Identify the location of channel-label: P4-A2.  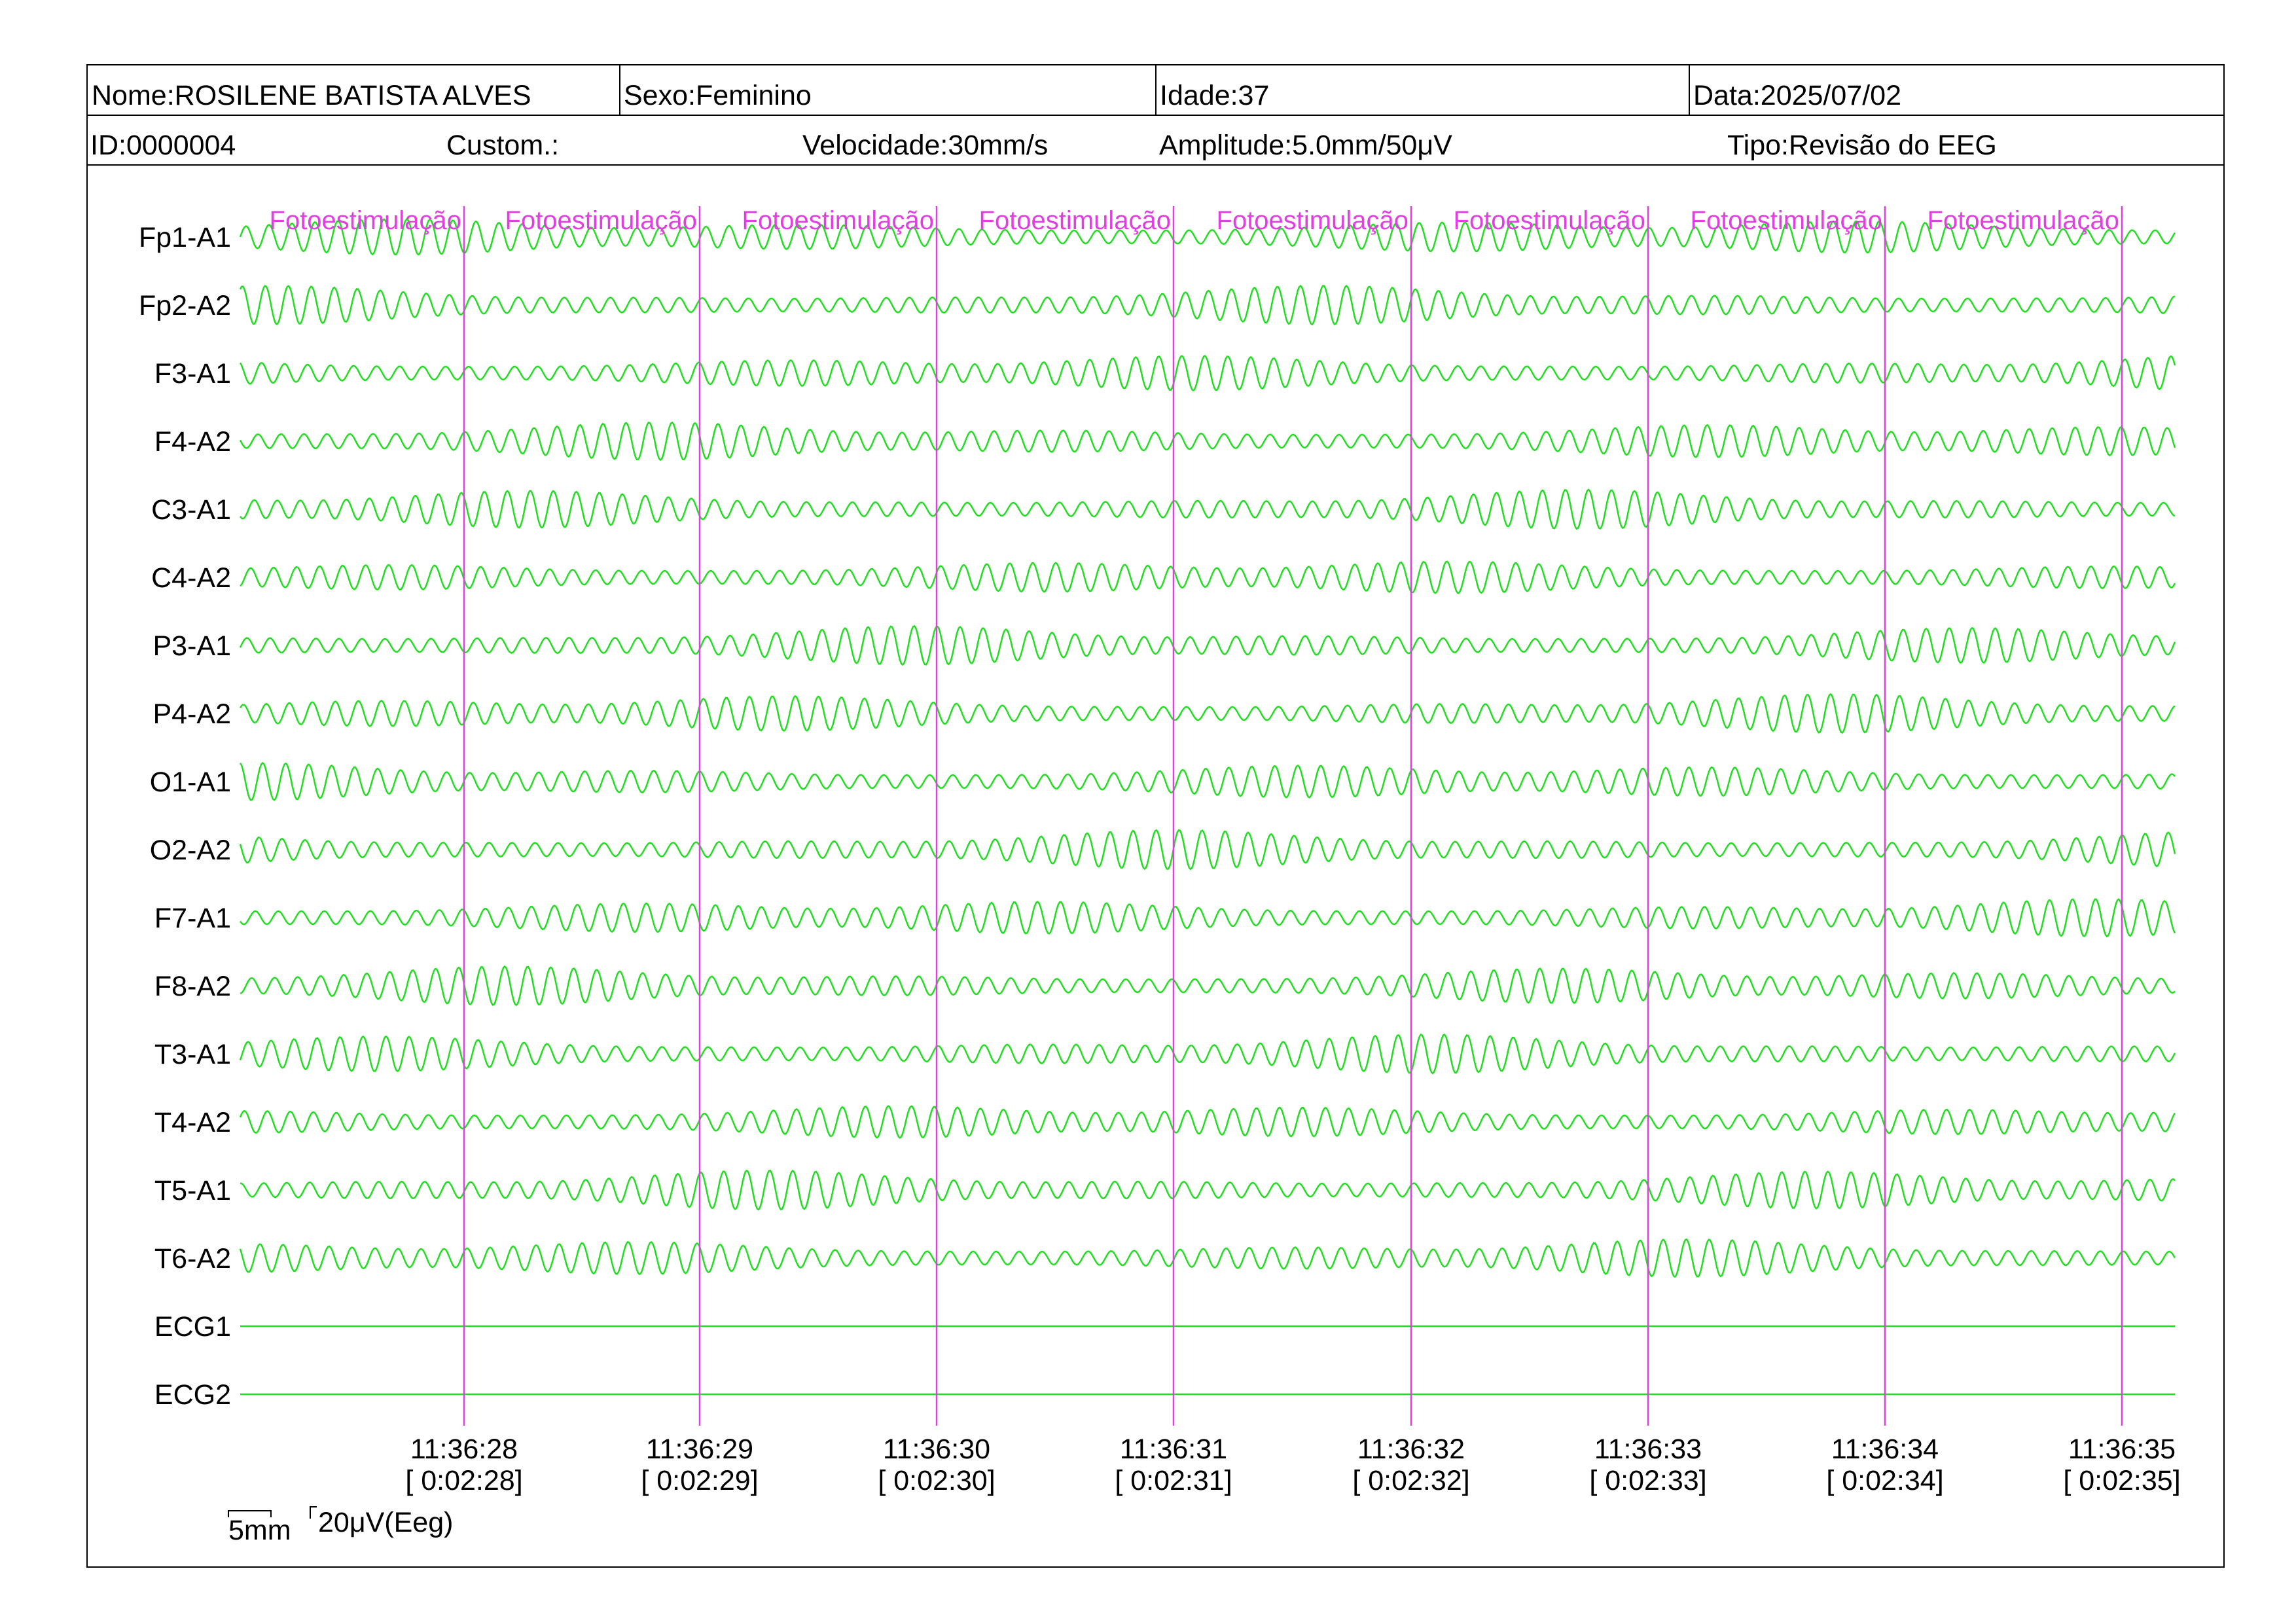
(191, 714).